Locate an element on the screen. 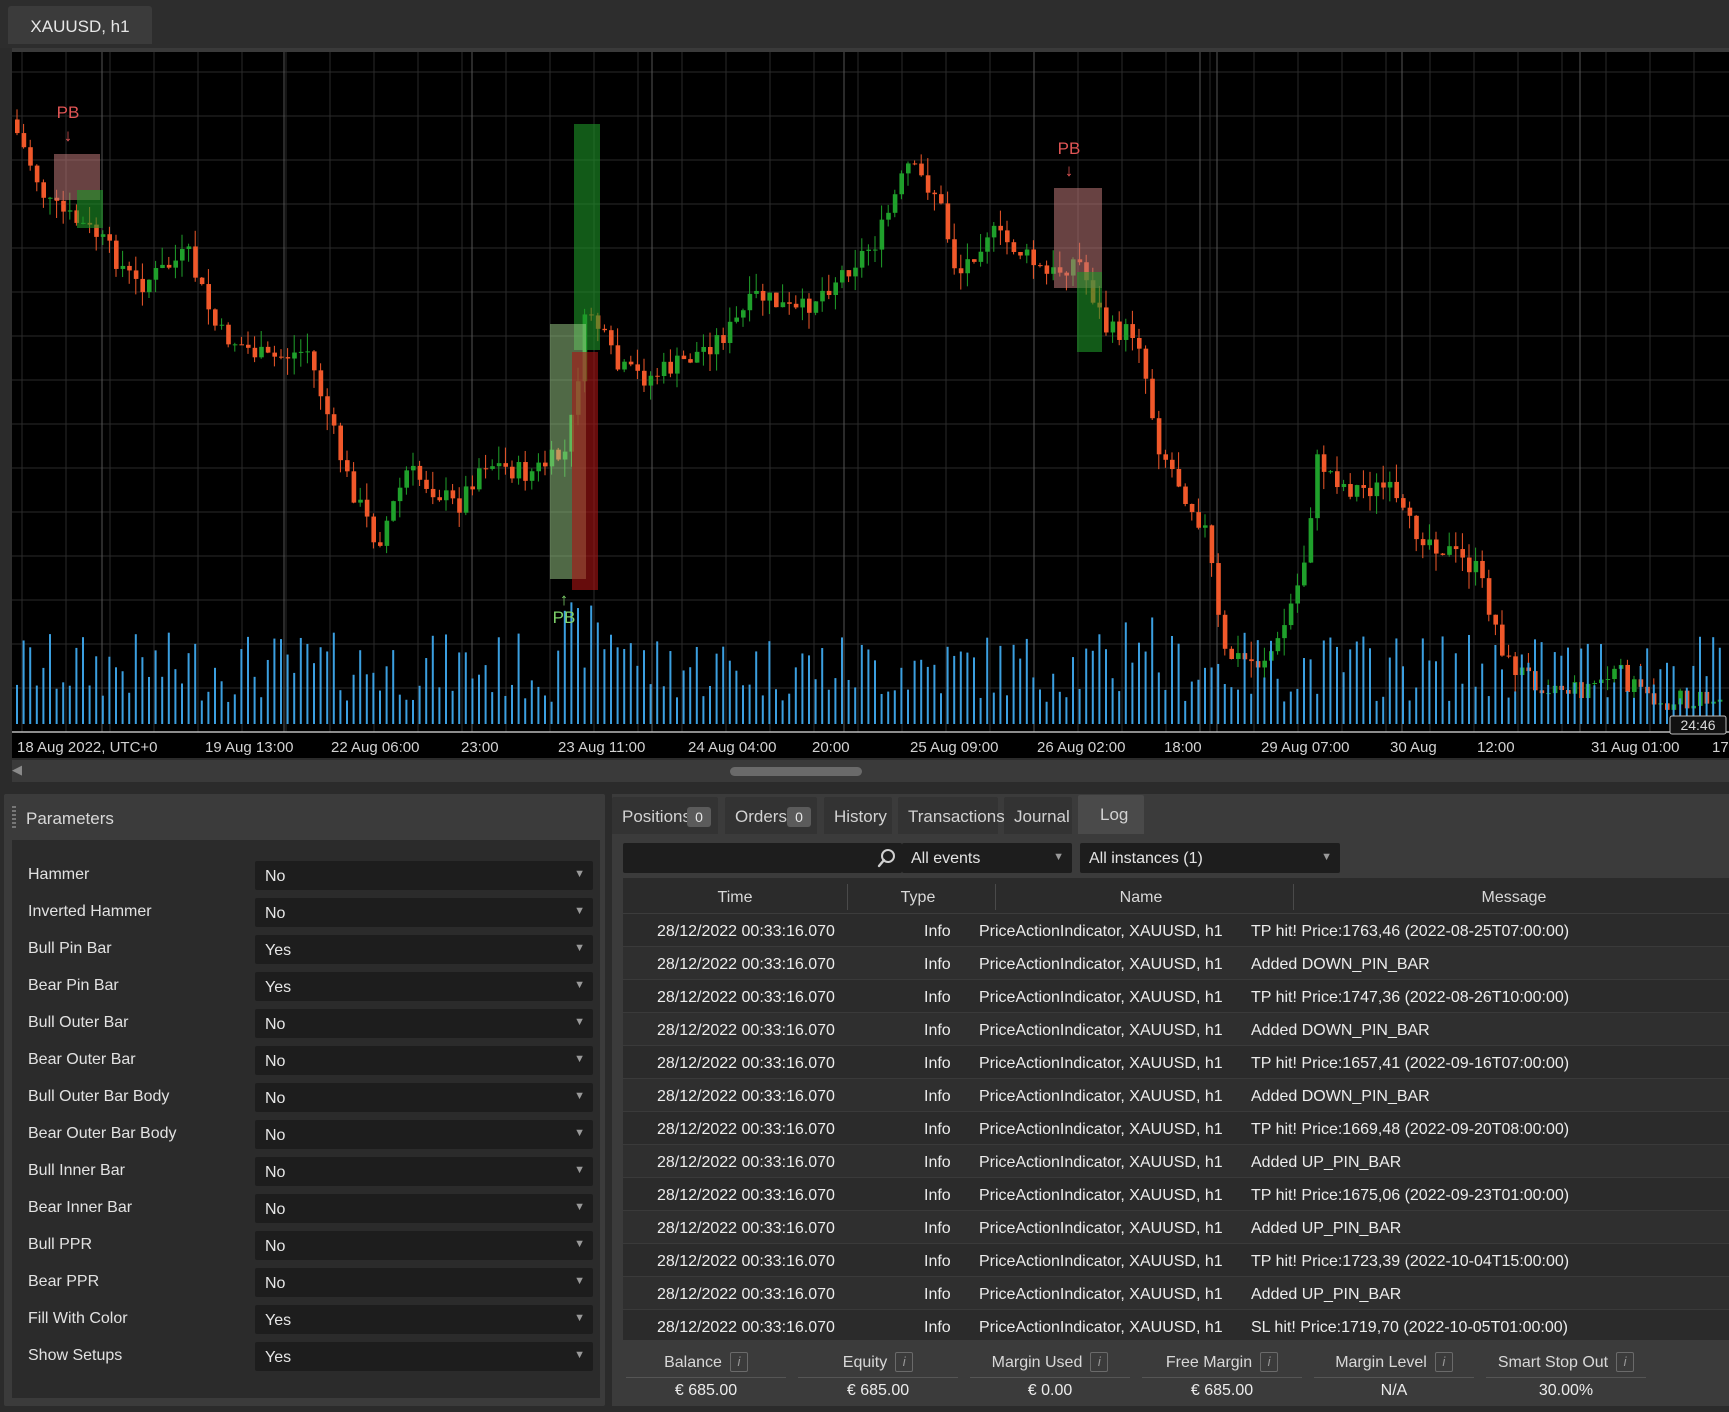 This screenshot has height=1412, width=1729. column-header-name: Name is located at coordinates (1141, 897).